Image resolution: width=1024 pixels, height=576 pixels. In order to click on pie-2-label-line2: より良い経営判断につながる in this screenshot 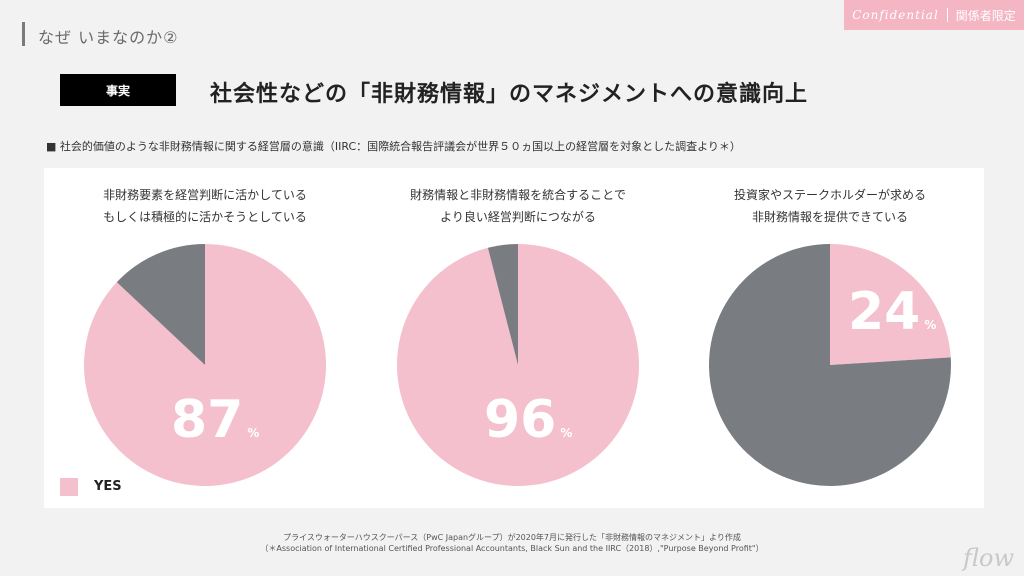, I will do `click(518, 217)`.